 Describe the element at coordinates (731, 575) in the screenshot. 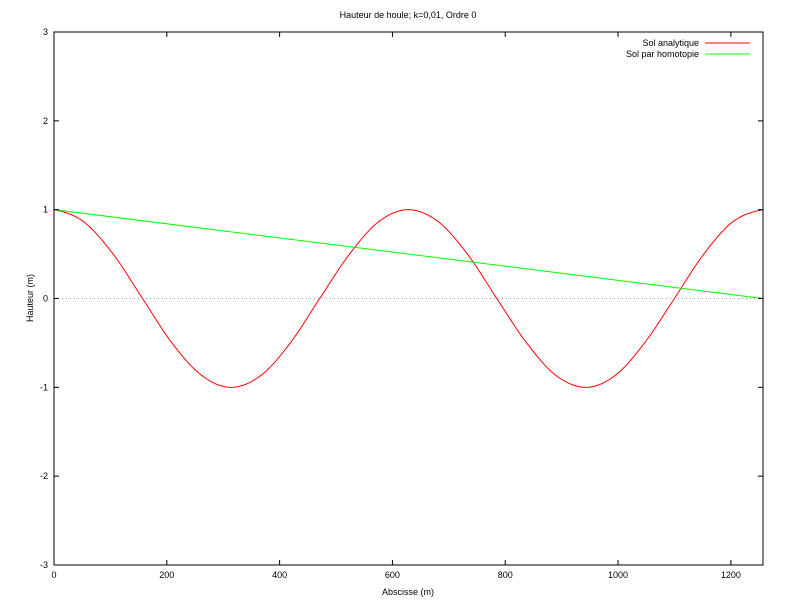

I see `x-tick-label: 1200` at that location.